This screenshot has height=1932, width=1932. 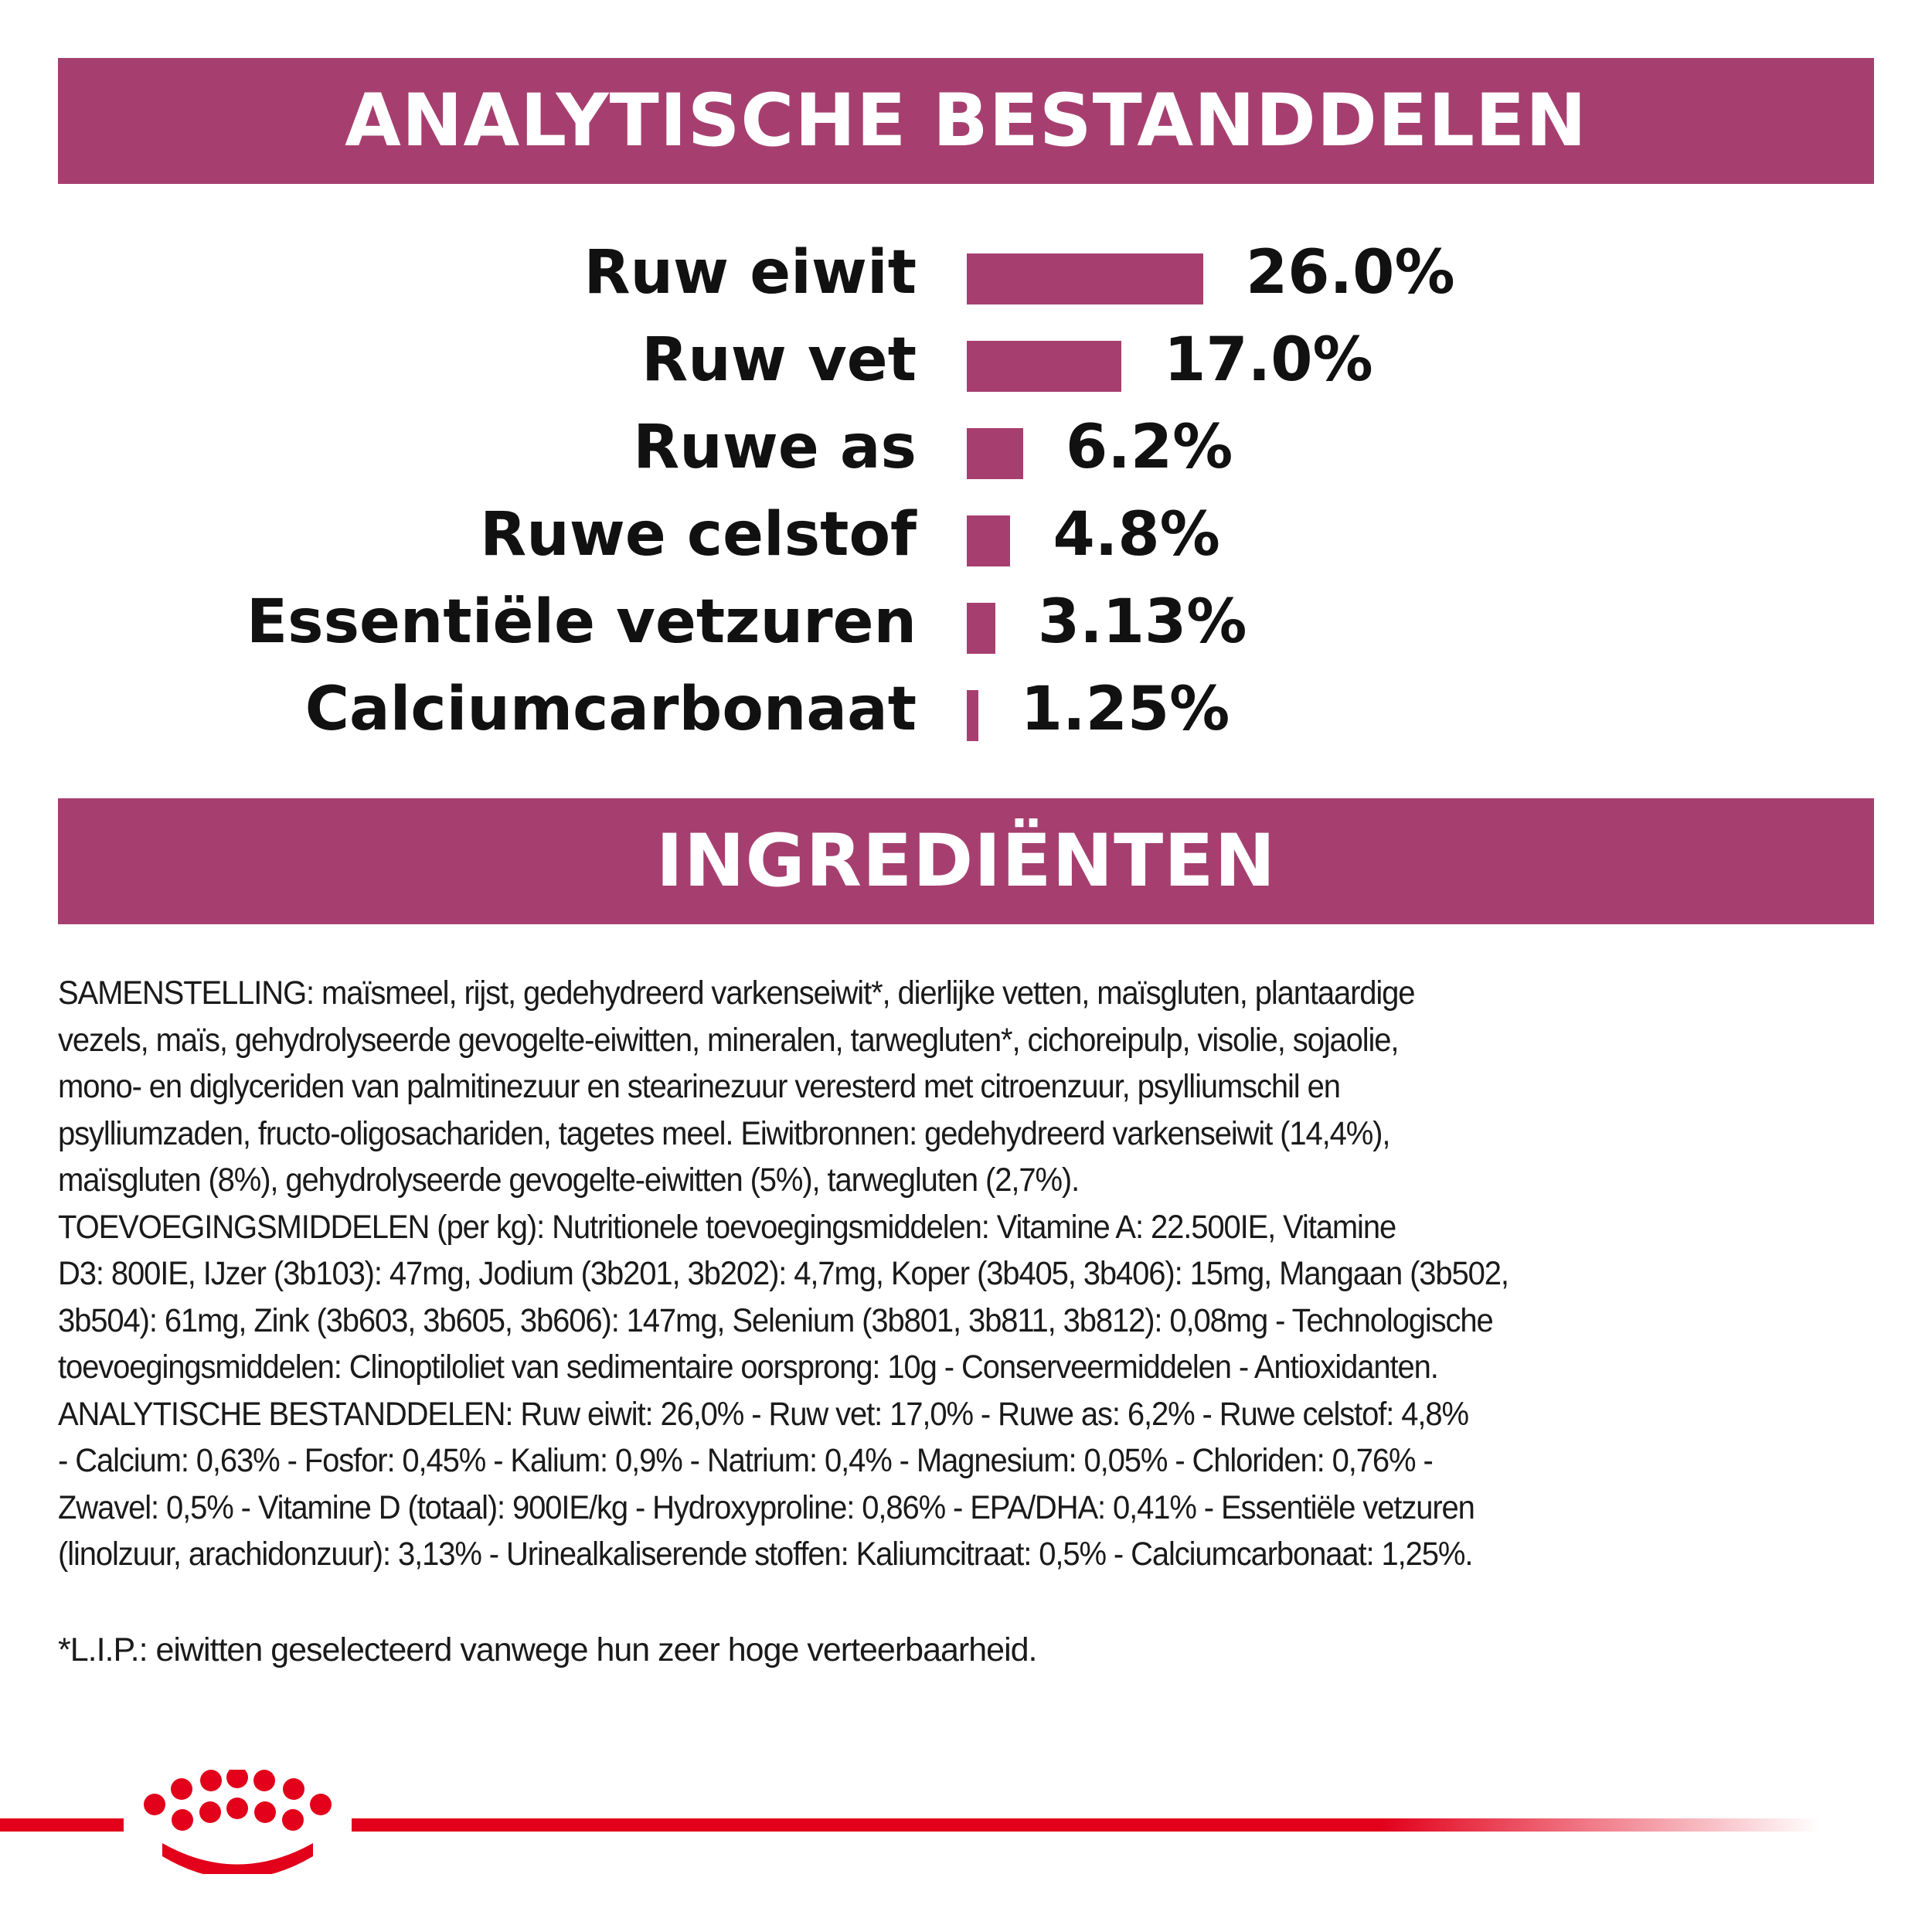 I want to click on nutrient-row: Ruw vet 17.0%, so click(x=966, y=360).